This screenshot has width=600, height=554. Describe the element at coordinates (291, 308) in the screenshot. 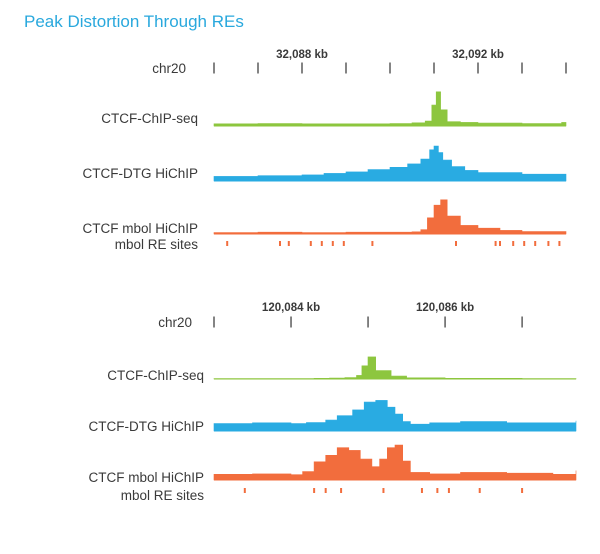

I see `axis-tick-label: 120,084 kb` at that location.